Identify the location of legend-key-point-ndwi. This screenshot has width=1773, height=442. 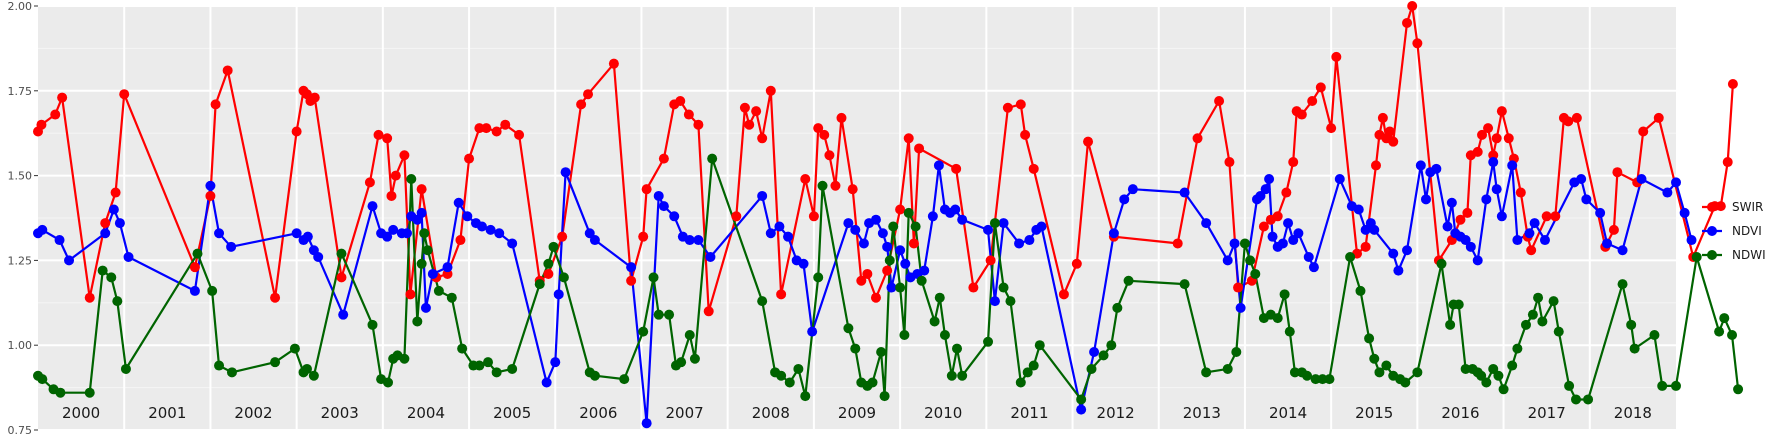
(1712, 255).